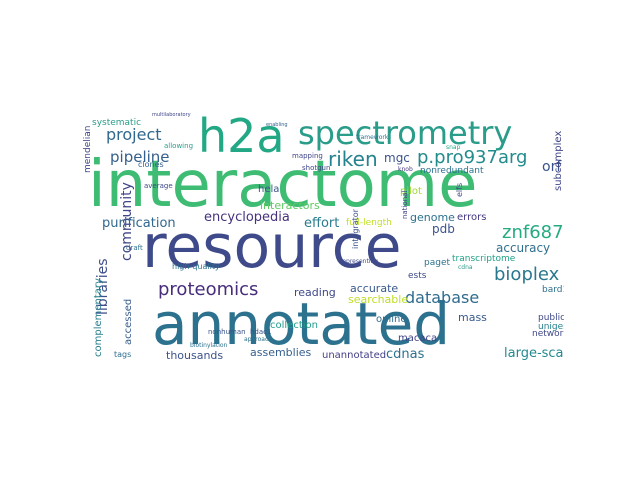  Describe the element at coordinates (134, 134) in the screenshot. I see `word-project: project` at that location.